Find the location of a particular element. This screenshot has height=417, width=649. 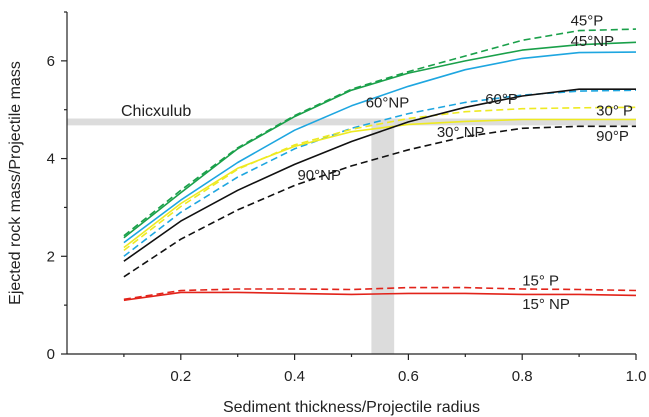

chicxulub-vertical-band is located at coordinates (383, 237).